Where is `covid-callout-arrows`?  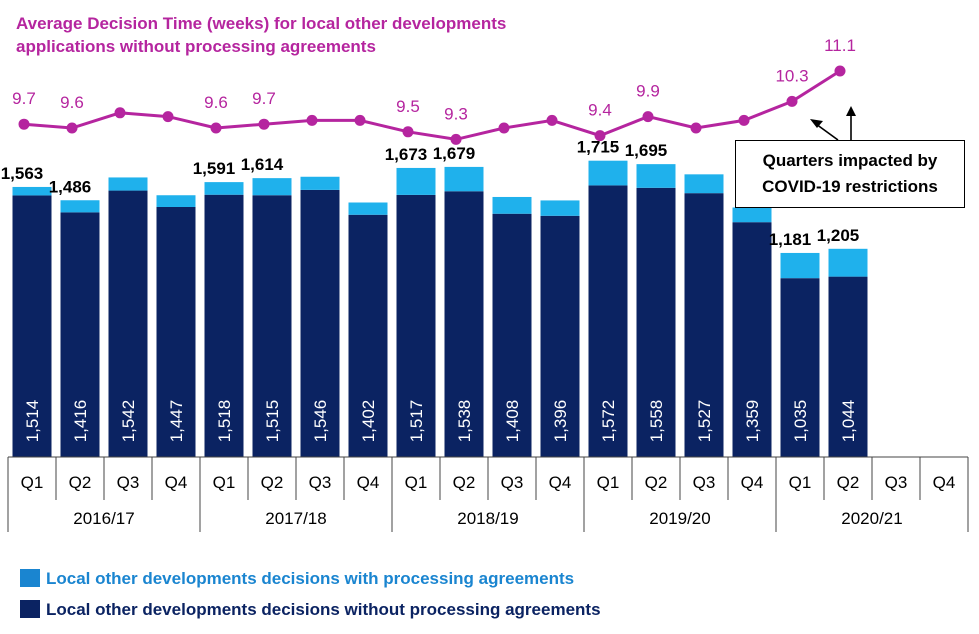
covid-callout-arrows is located at coordinates (833, 123).